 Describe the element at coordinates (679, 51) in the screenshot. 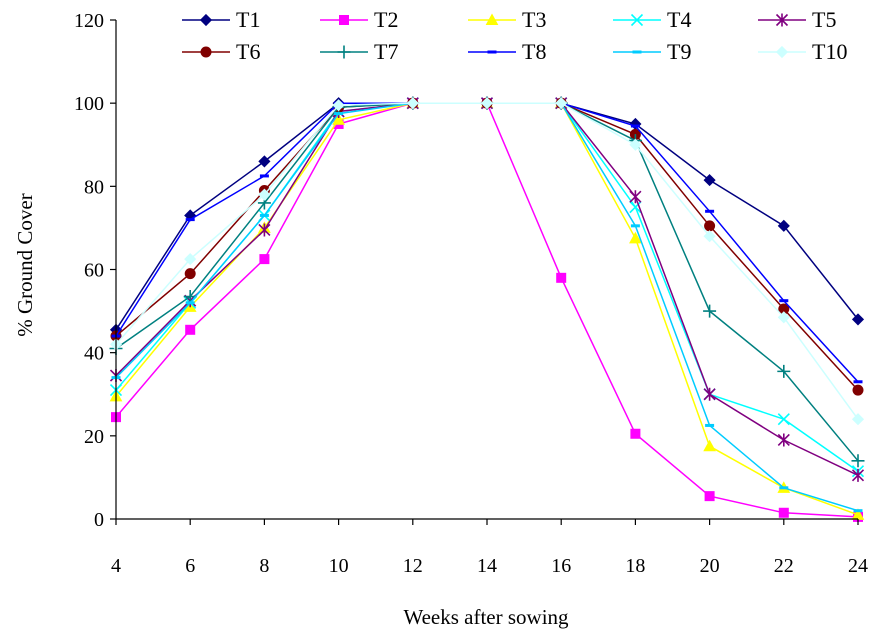

I see `legend-label: T9` at that location.